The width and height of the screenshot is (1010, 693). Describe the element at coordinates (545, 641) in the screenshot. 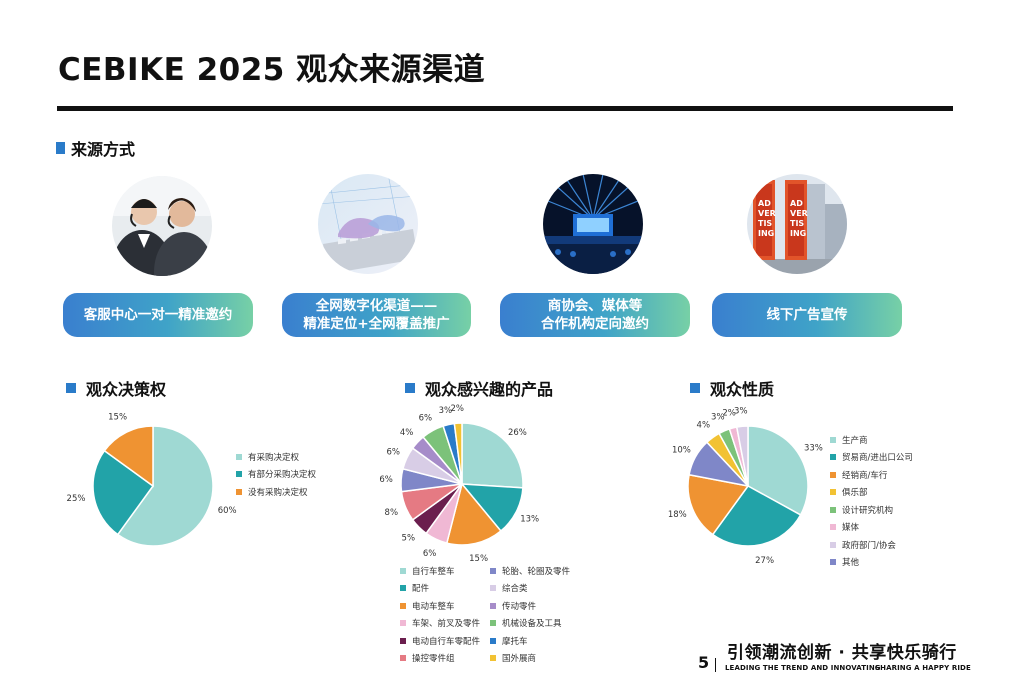

I see `legend-item: 摩托车` at that location.